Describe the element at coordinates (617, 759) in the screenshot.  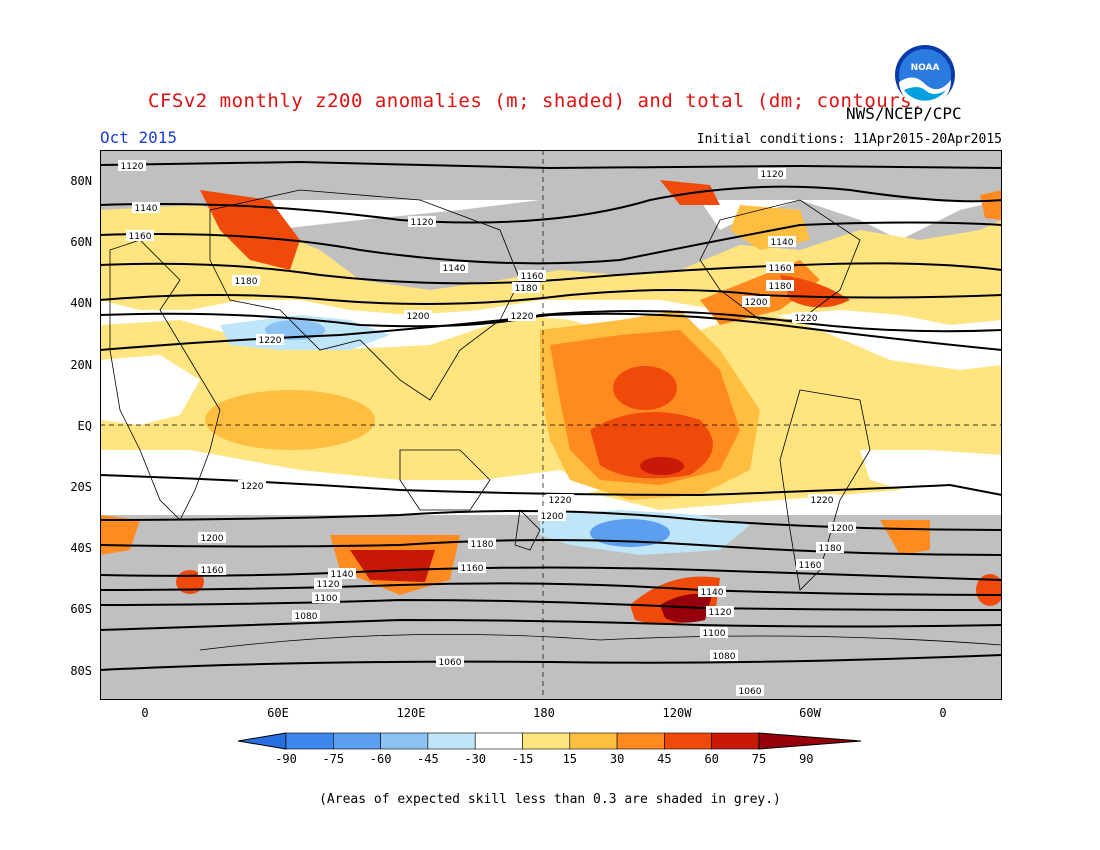
I see `colorbar-tick-label: 30` at that location.